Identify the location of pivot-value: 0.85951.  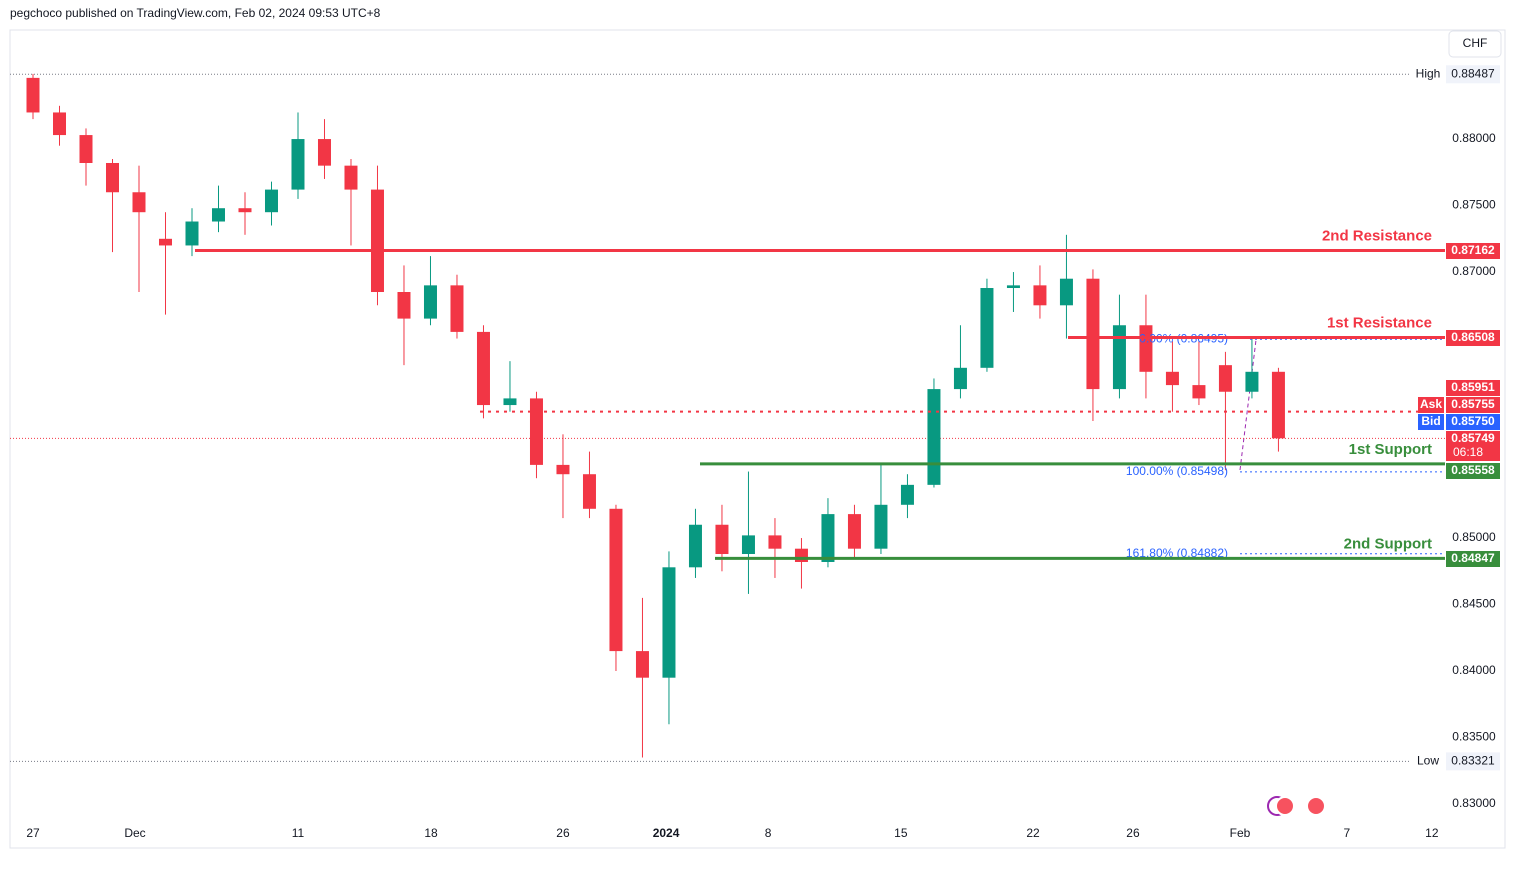
(1473, 387).